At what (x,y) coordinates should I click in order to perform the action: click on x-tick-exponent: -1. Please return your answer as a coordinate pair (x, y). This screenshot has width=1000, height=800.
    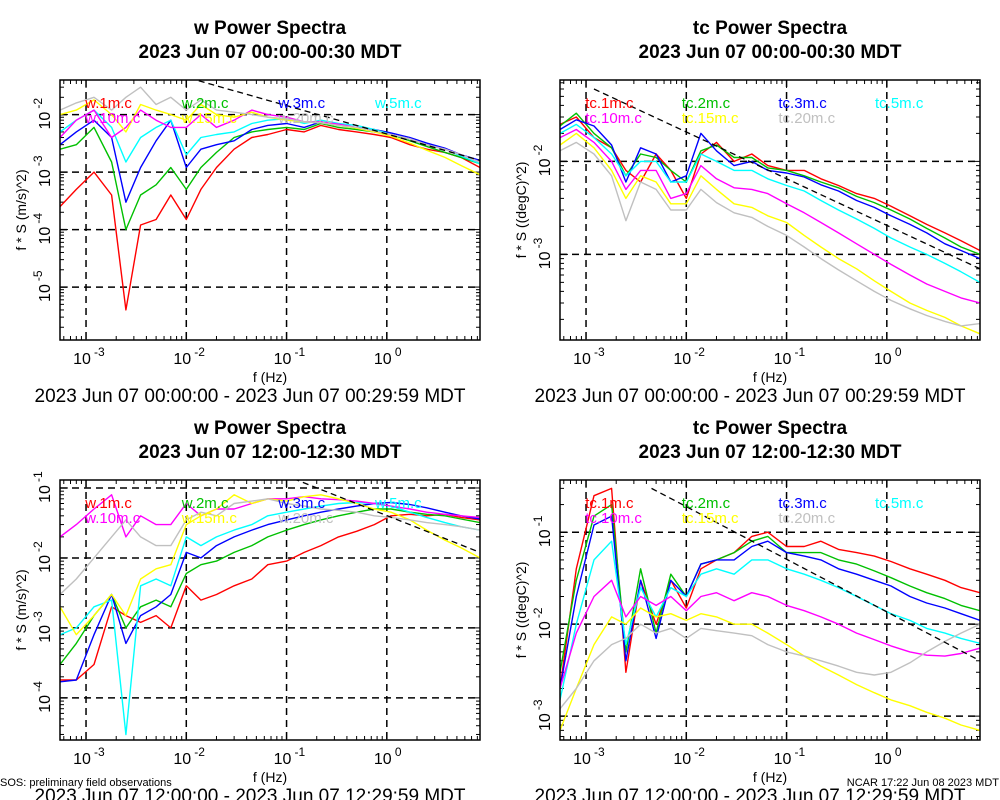
    Looking at the image, I should click on (300, 752).